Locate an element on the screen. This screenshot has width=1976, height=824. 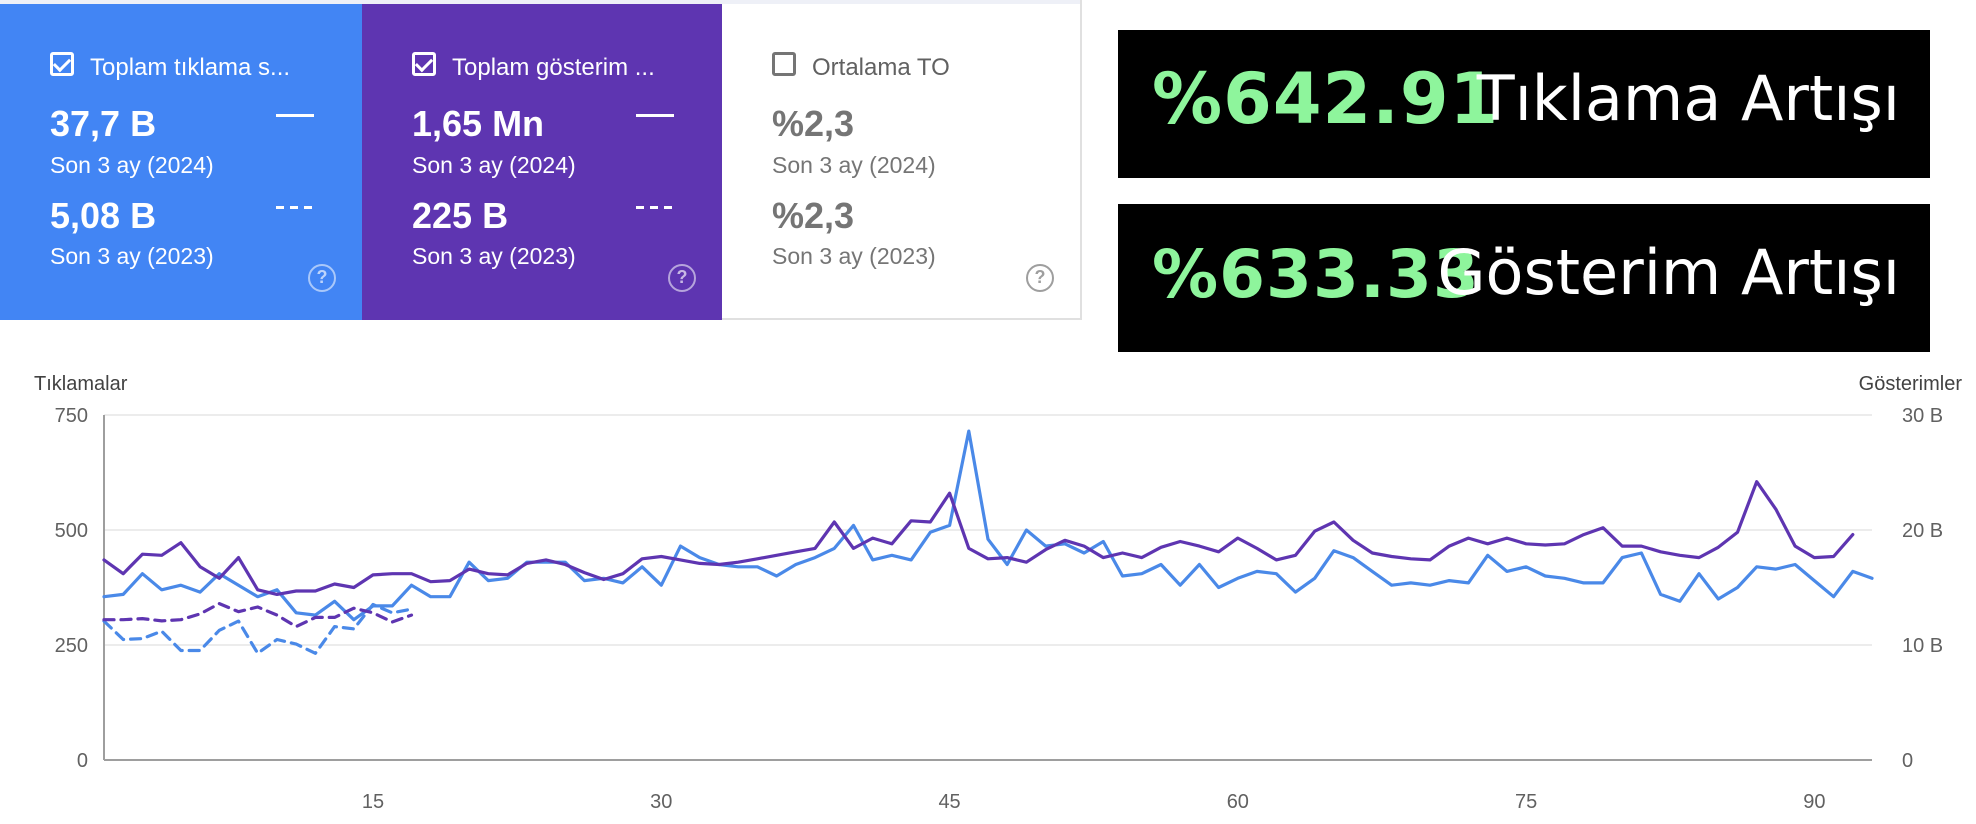
y-axis-left-label: Tıklamalar is located at coordinates (81, 384).